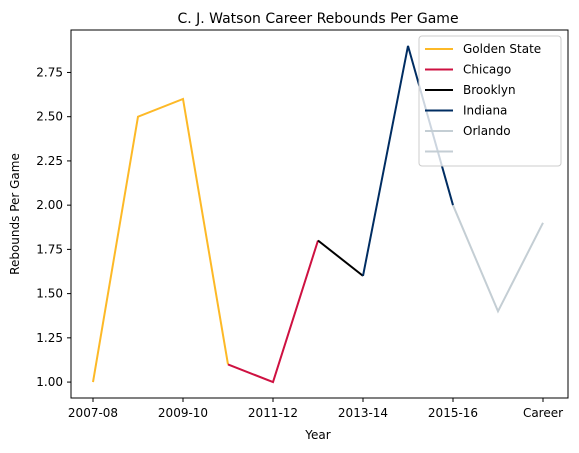 Image resolution: width=579 pixels, height=453 pixels. I want to click on series-line-golden-state, so click(160, 240).